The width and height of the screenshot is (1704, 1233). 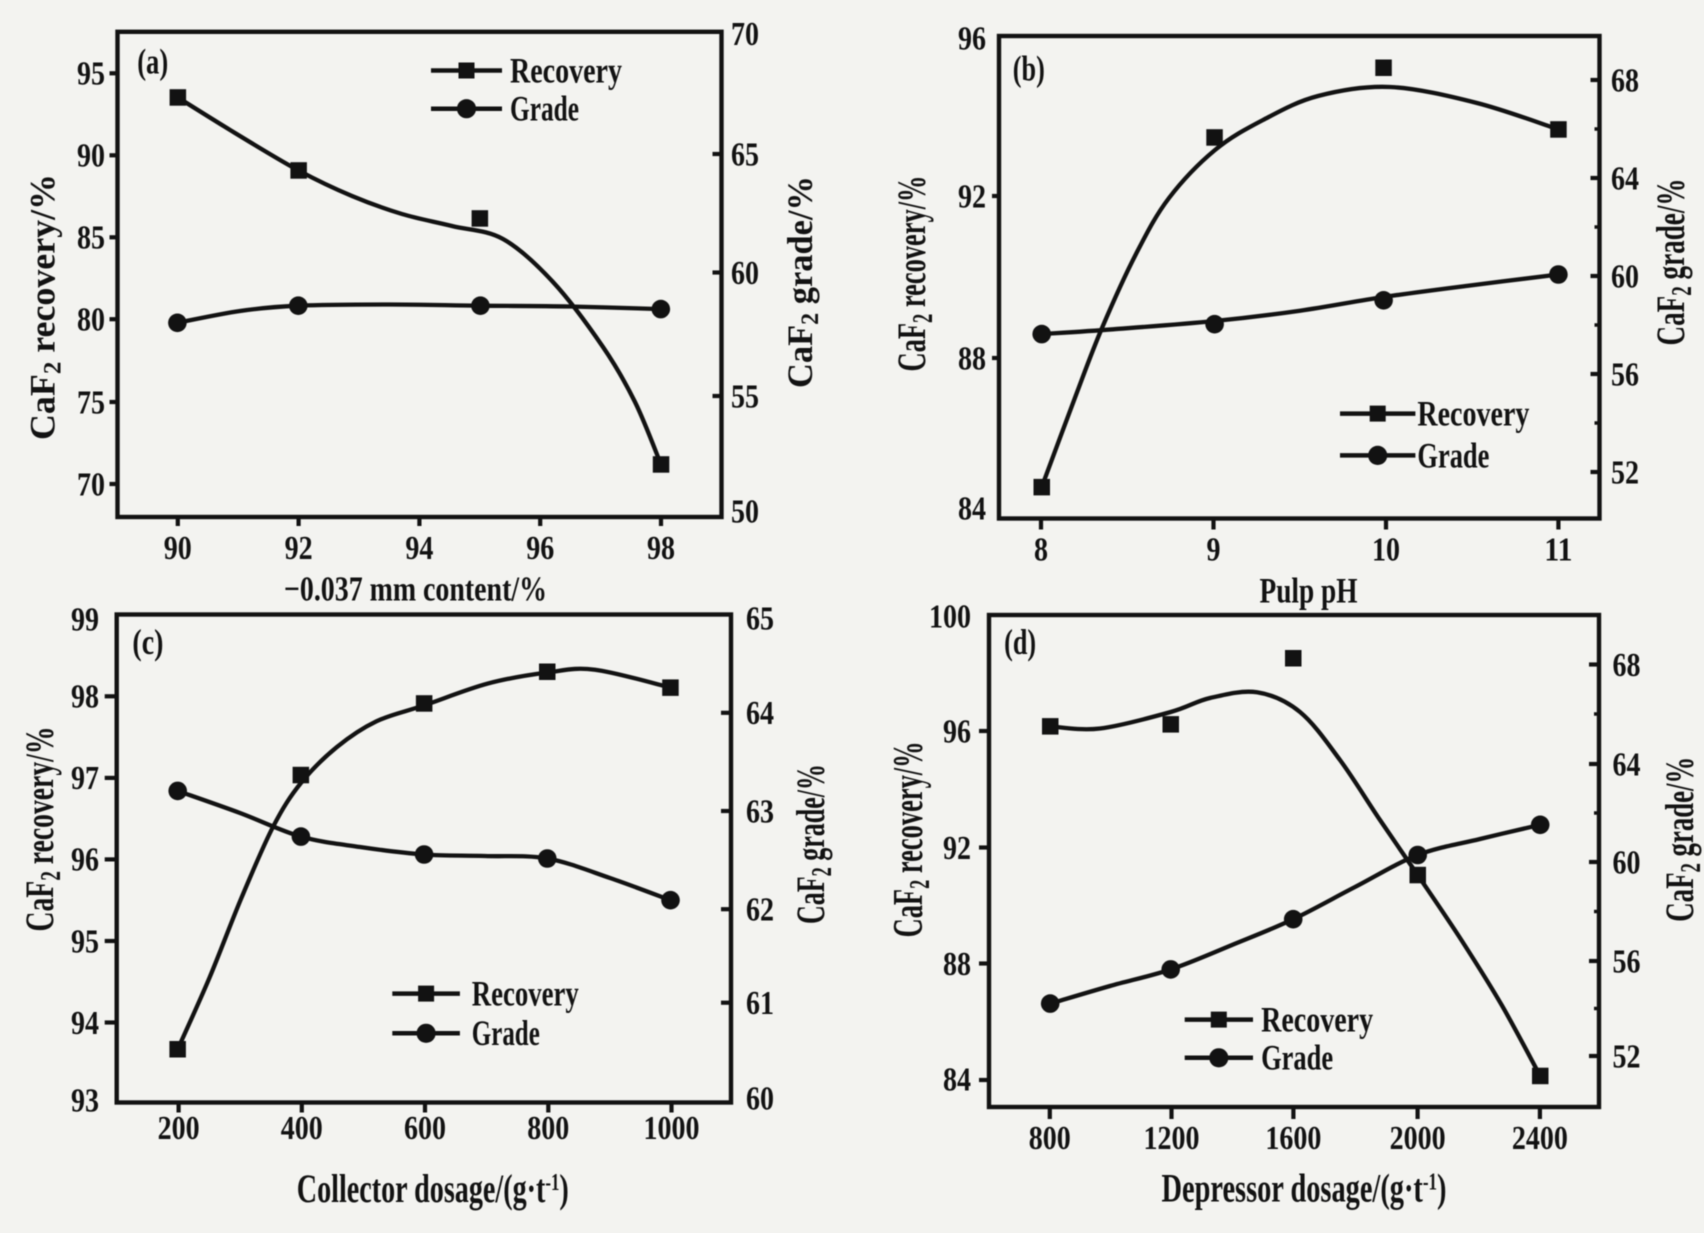 What do you see at coordinates (760, 910) in the screenshot?
I see `svg-text: 62` at bounding box center [760, 910].